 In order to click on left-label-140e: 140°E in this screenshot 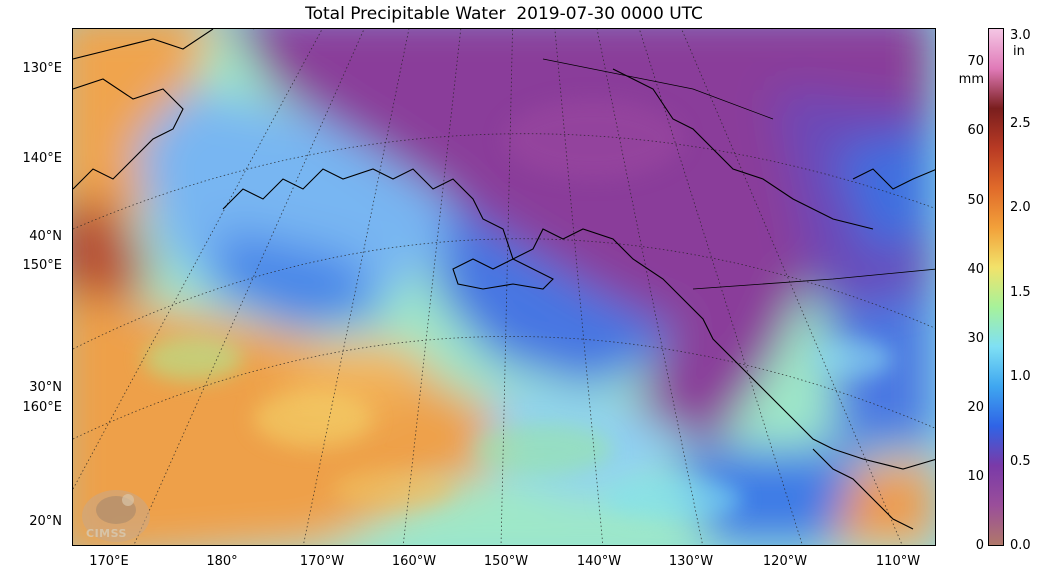, I will do `click(42, 158)`.